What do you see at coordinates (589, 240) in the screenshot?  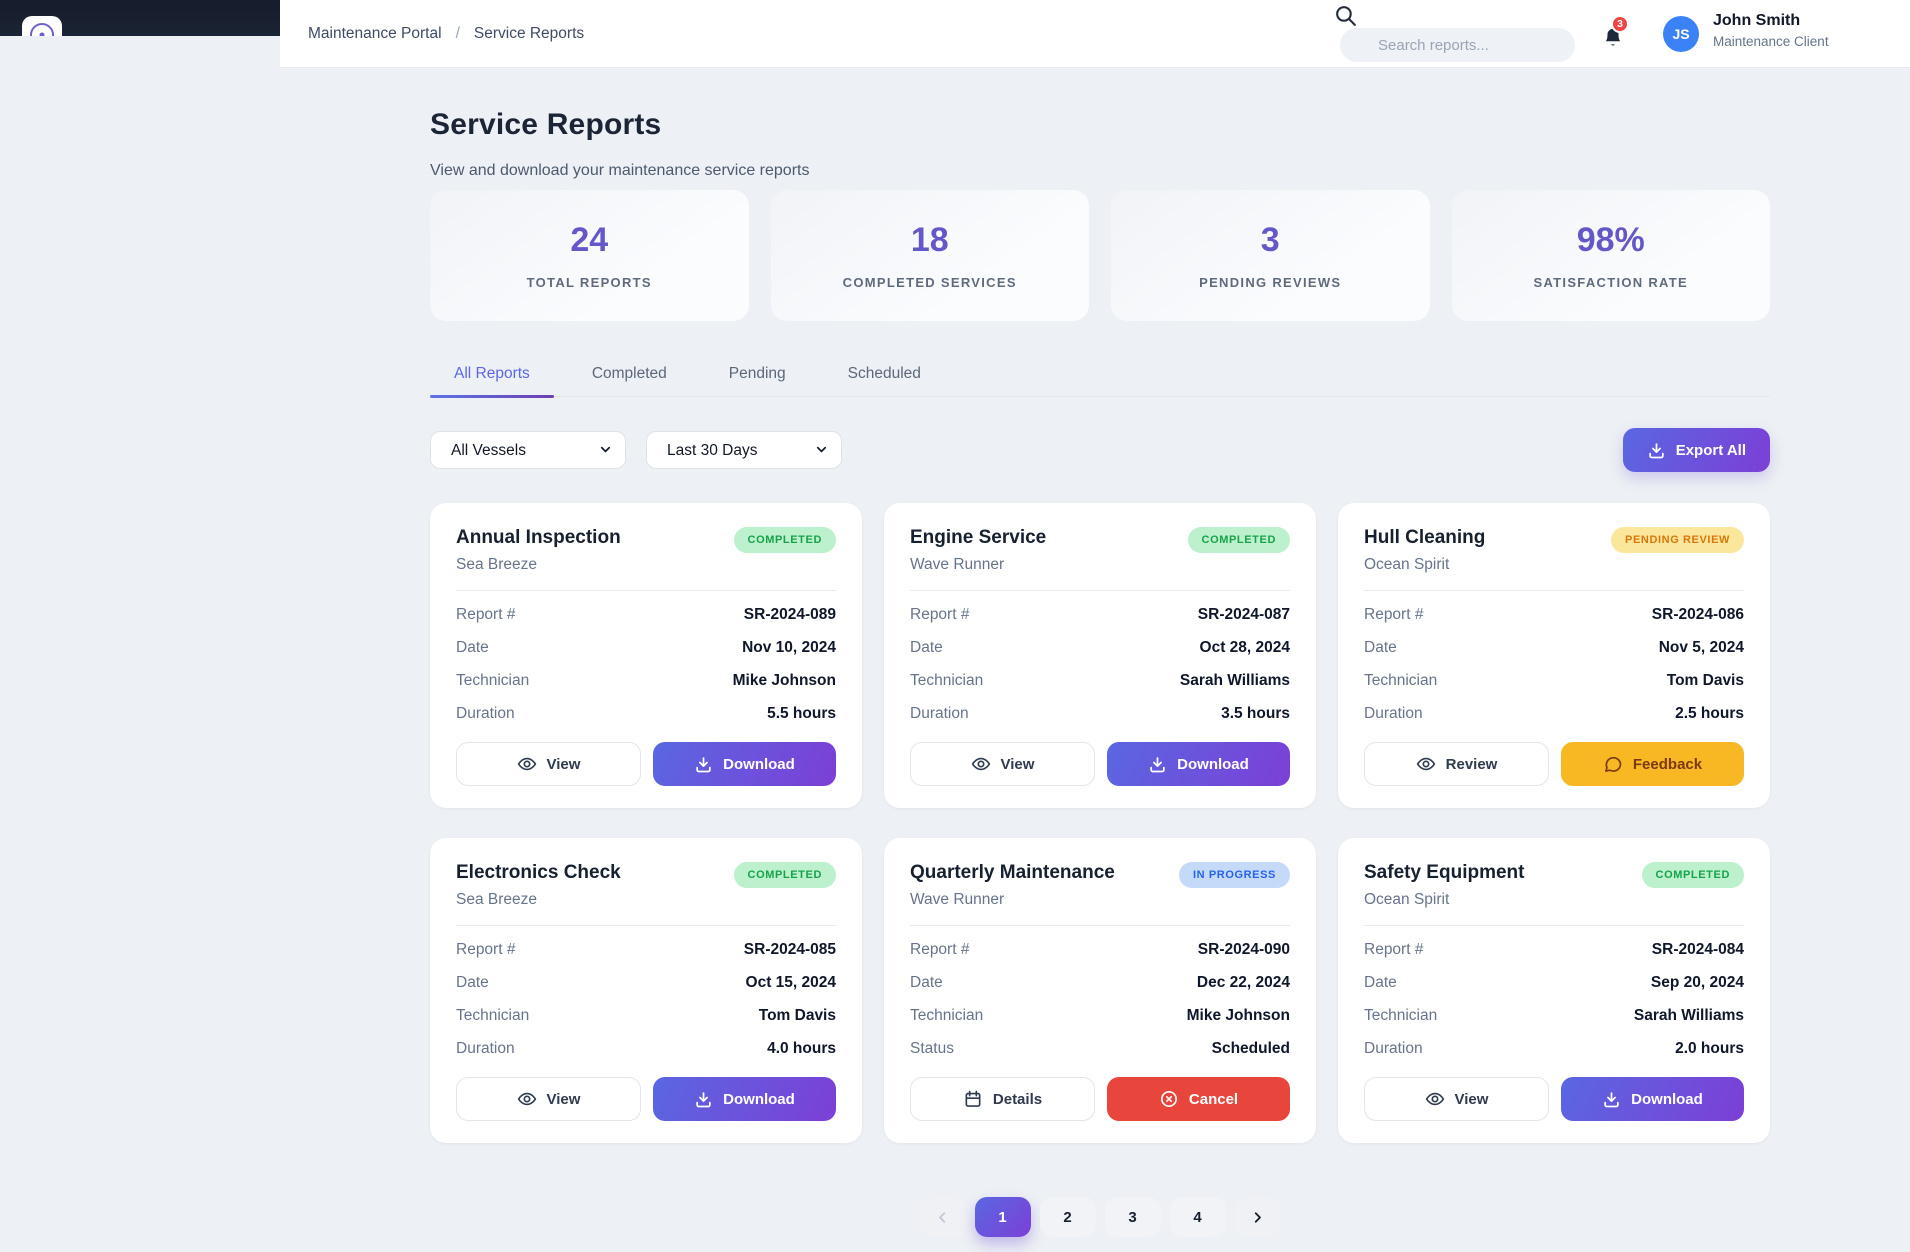 I see `stat-value: 24` at bounding box center [589, 240].